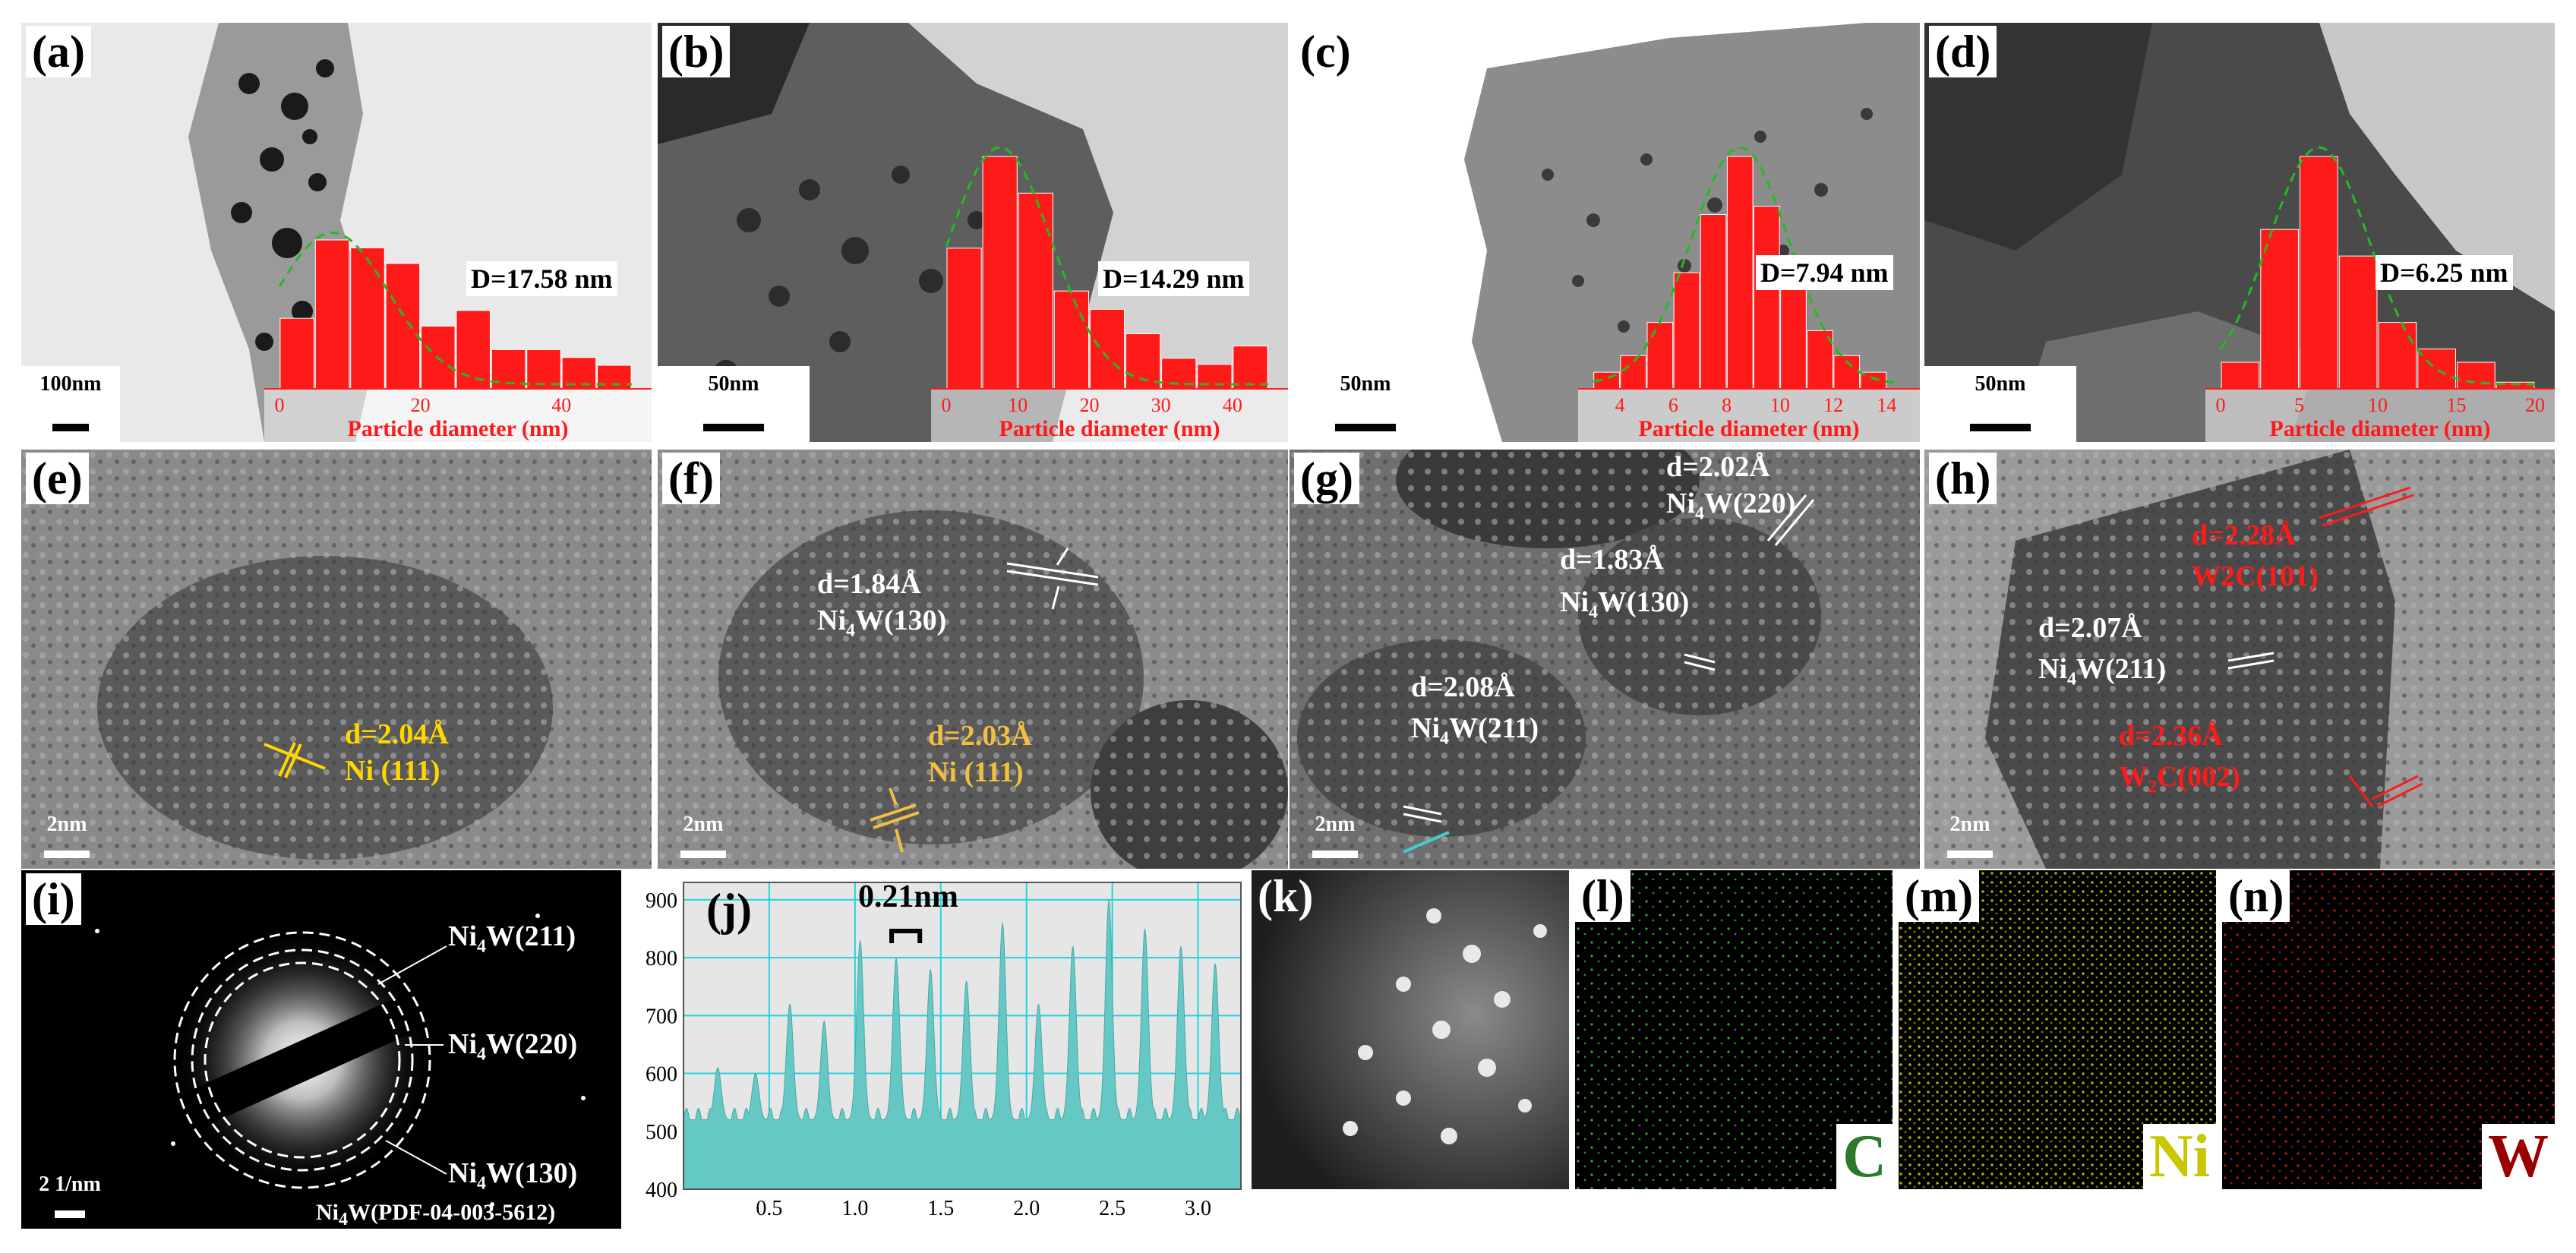 The height and width of the screenshot is (1253, 2576). I want to click on tick-b-4: 40, so click(1232, 405).